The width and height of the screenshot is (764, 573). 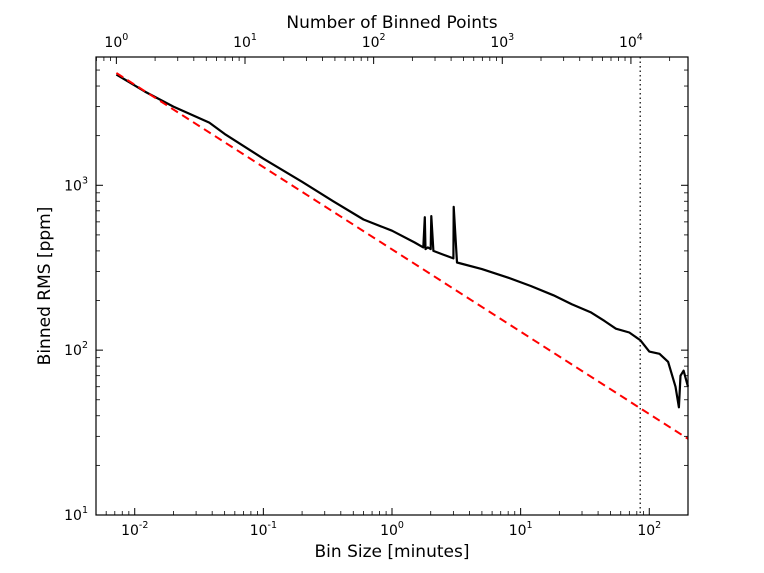 I want to click on y-tick-label: 10², so click(x=76, y=349).